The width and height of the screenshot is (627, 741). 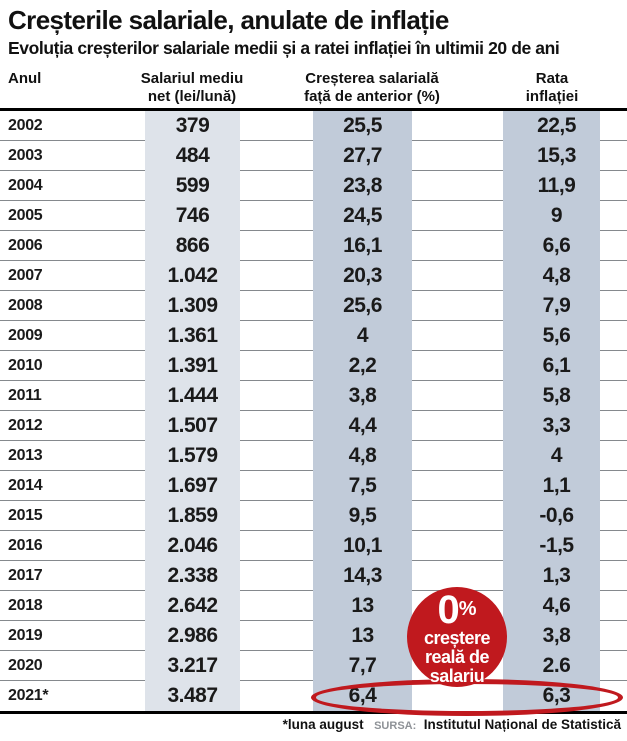 I want to click on salary-cell: 1.309, so click(x=192, y=306).